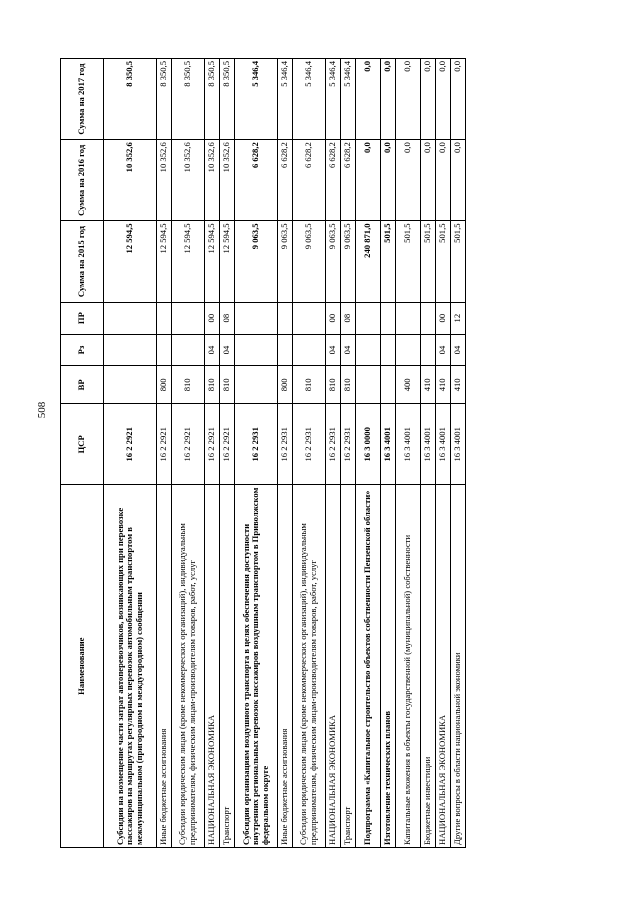  I want to click on cell-name: Иные бюджетные ассигнования, so click(285, 665).